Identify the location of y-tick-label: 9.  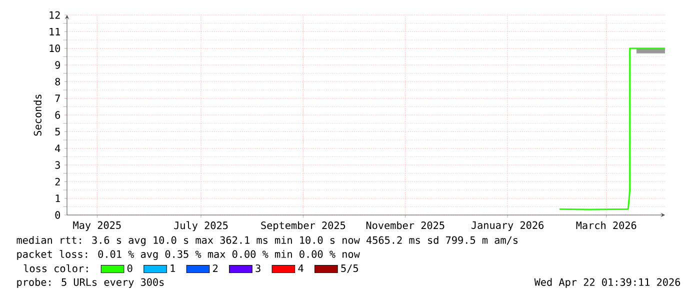
(57, 65).